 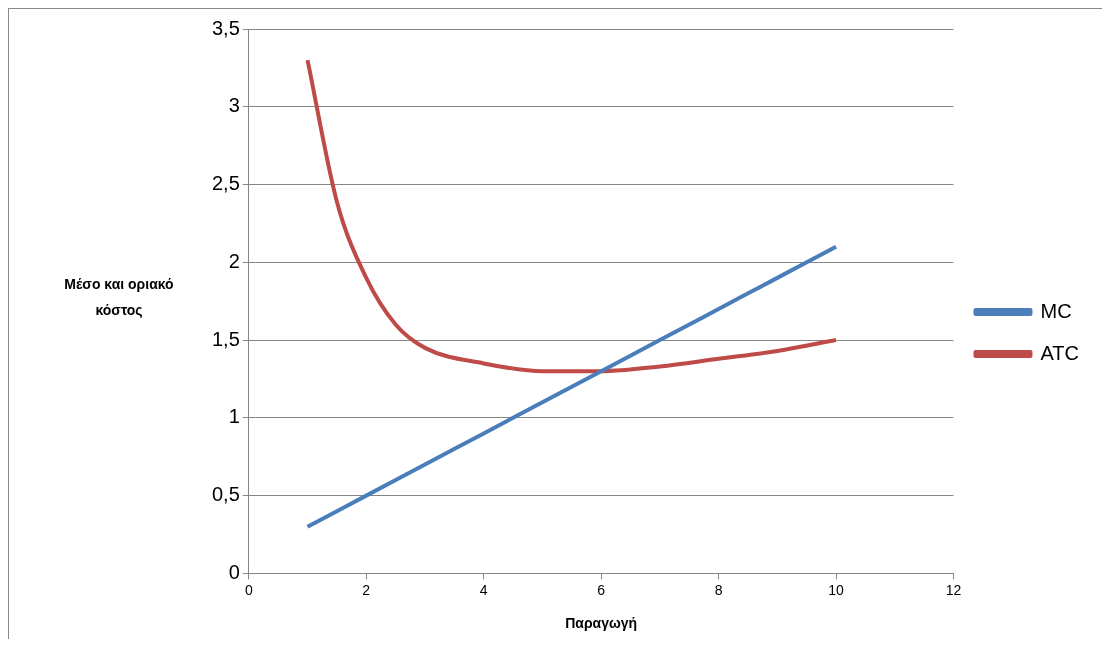 What do you see at coordinates (225, 338) in the screenshot?
I see `y-tick-label: 1,5` at bounding box center [225, 338].